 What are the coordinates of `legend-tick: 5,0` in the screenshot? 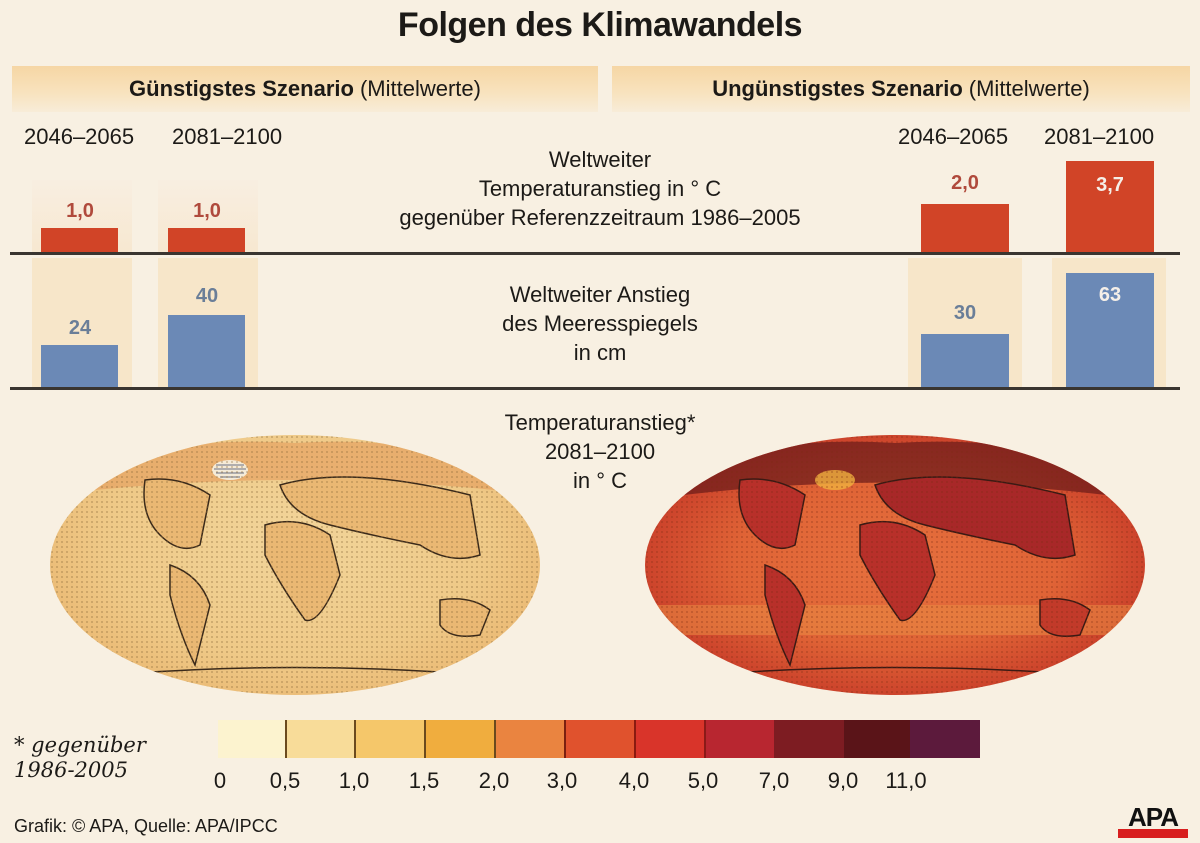 It's located at (703, 780).